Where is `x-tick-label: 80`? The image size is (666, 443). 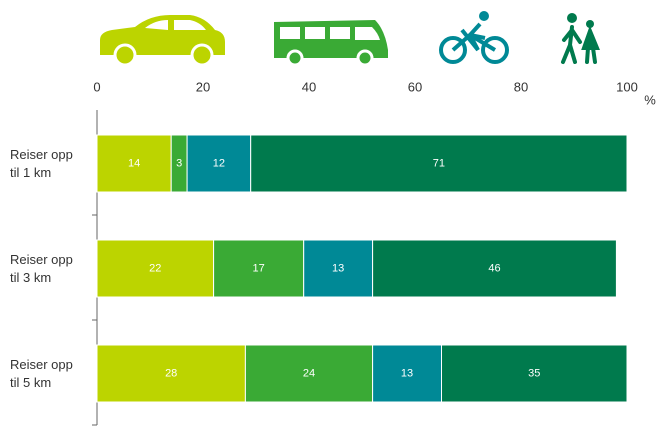
x-tick-label: 80 is located at coordinates (521, 86).